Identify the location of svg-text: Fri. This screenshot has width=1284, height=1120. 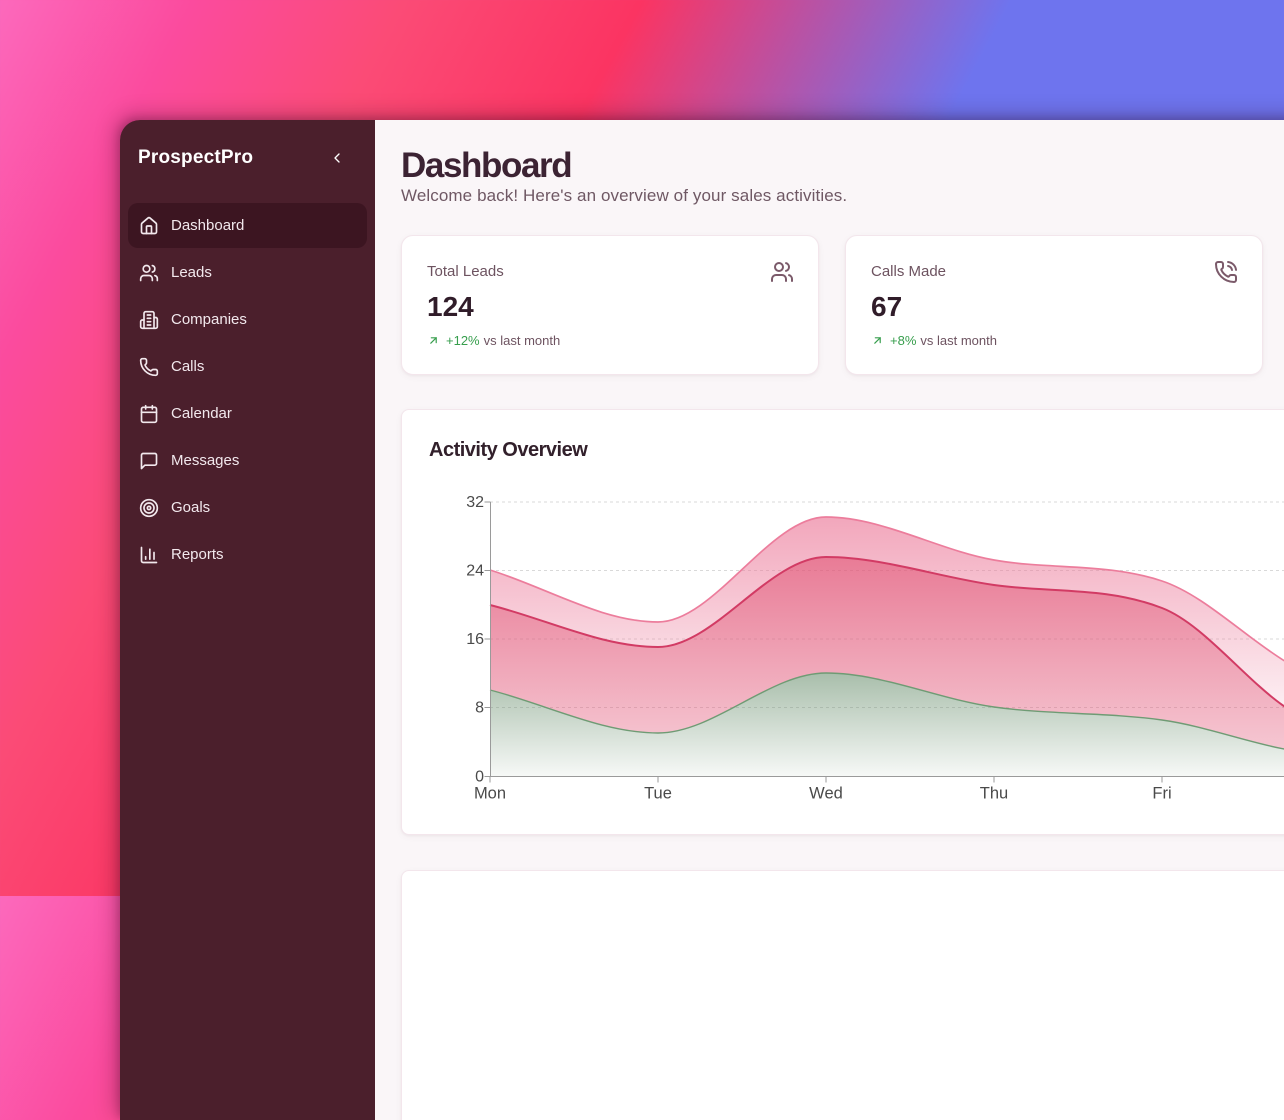
(1161, 794).